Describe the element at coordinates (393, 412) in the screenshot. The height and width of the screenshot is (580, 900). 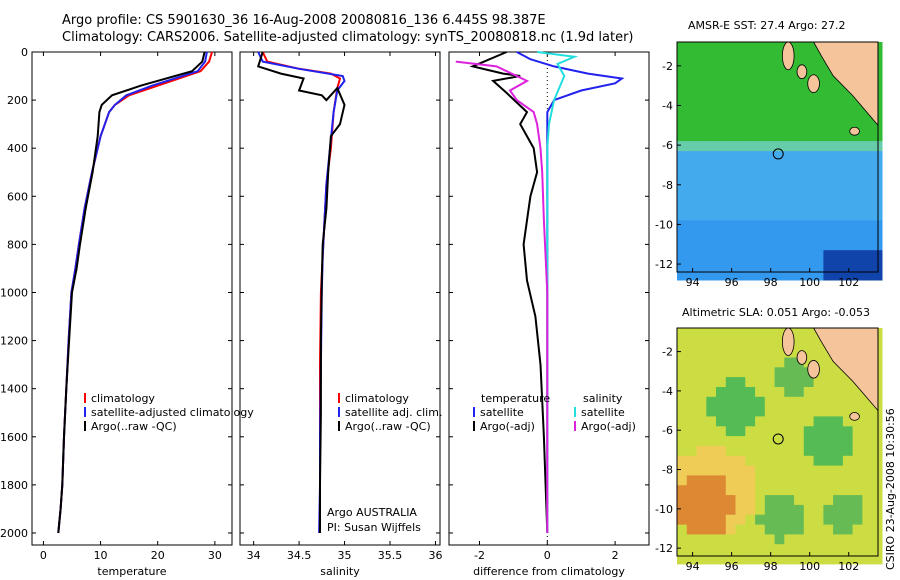
I see `sal-legend-label: satellite adj. clim.` at that location.